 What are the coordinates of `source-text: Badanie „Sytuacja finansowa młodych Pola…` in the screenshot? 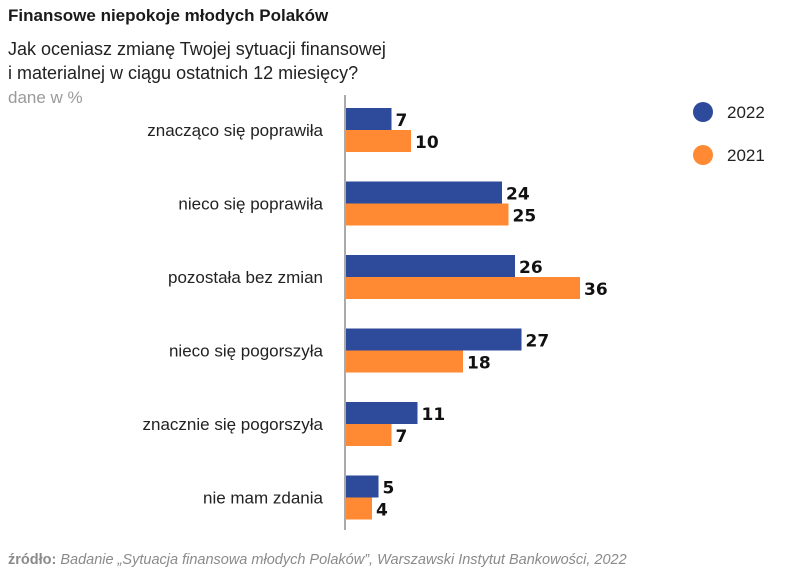 It's located at (343, 560).